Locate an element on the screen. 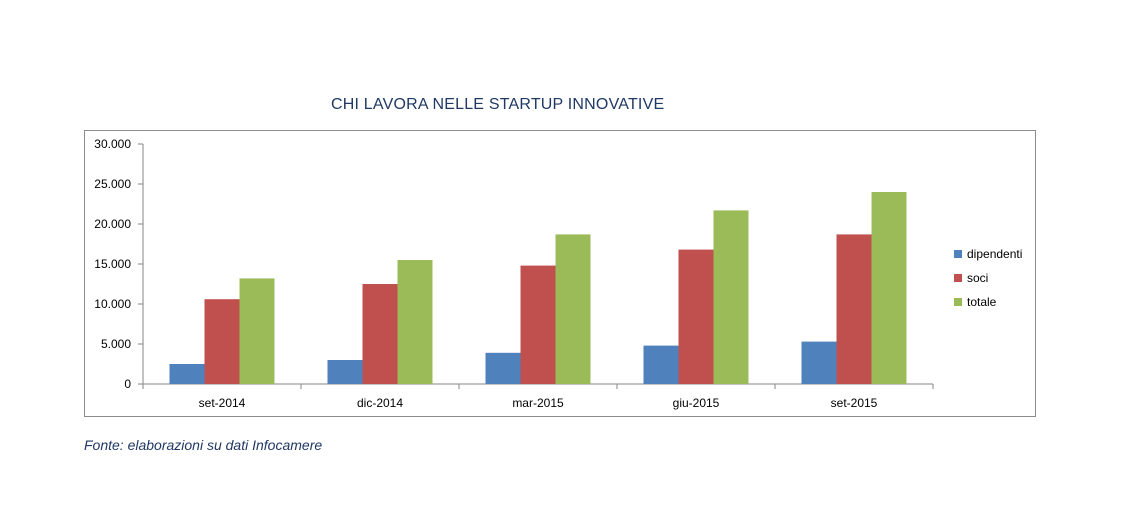 This screenshot has height=523, width=1147. bar-soci-mar-2015 is located at coordinates (538, 324).